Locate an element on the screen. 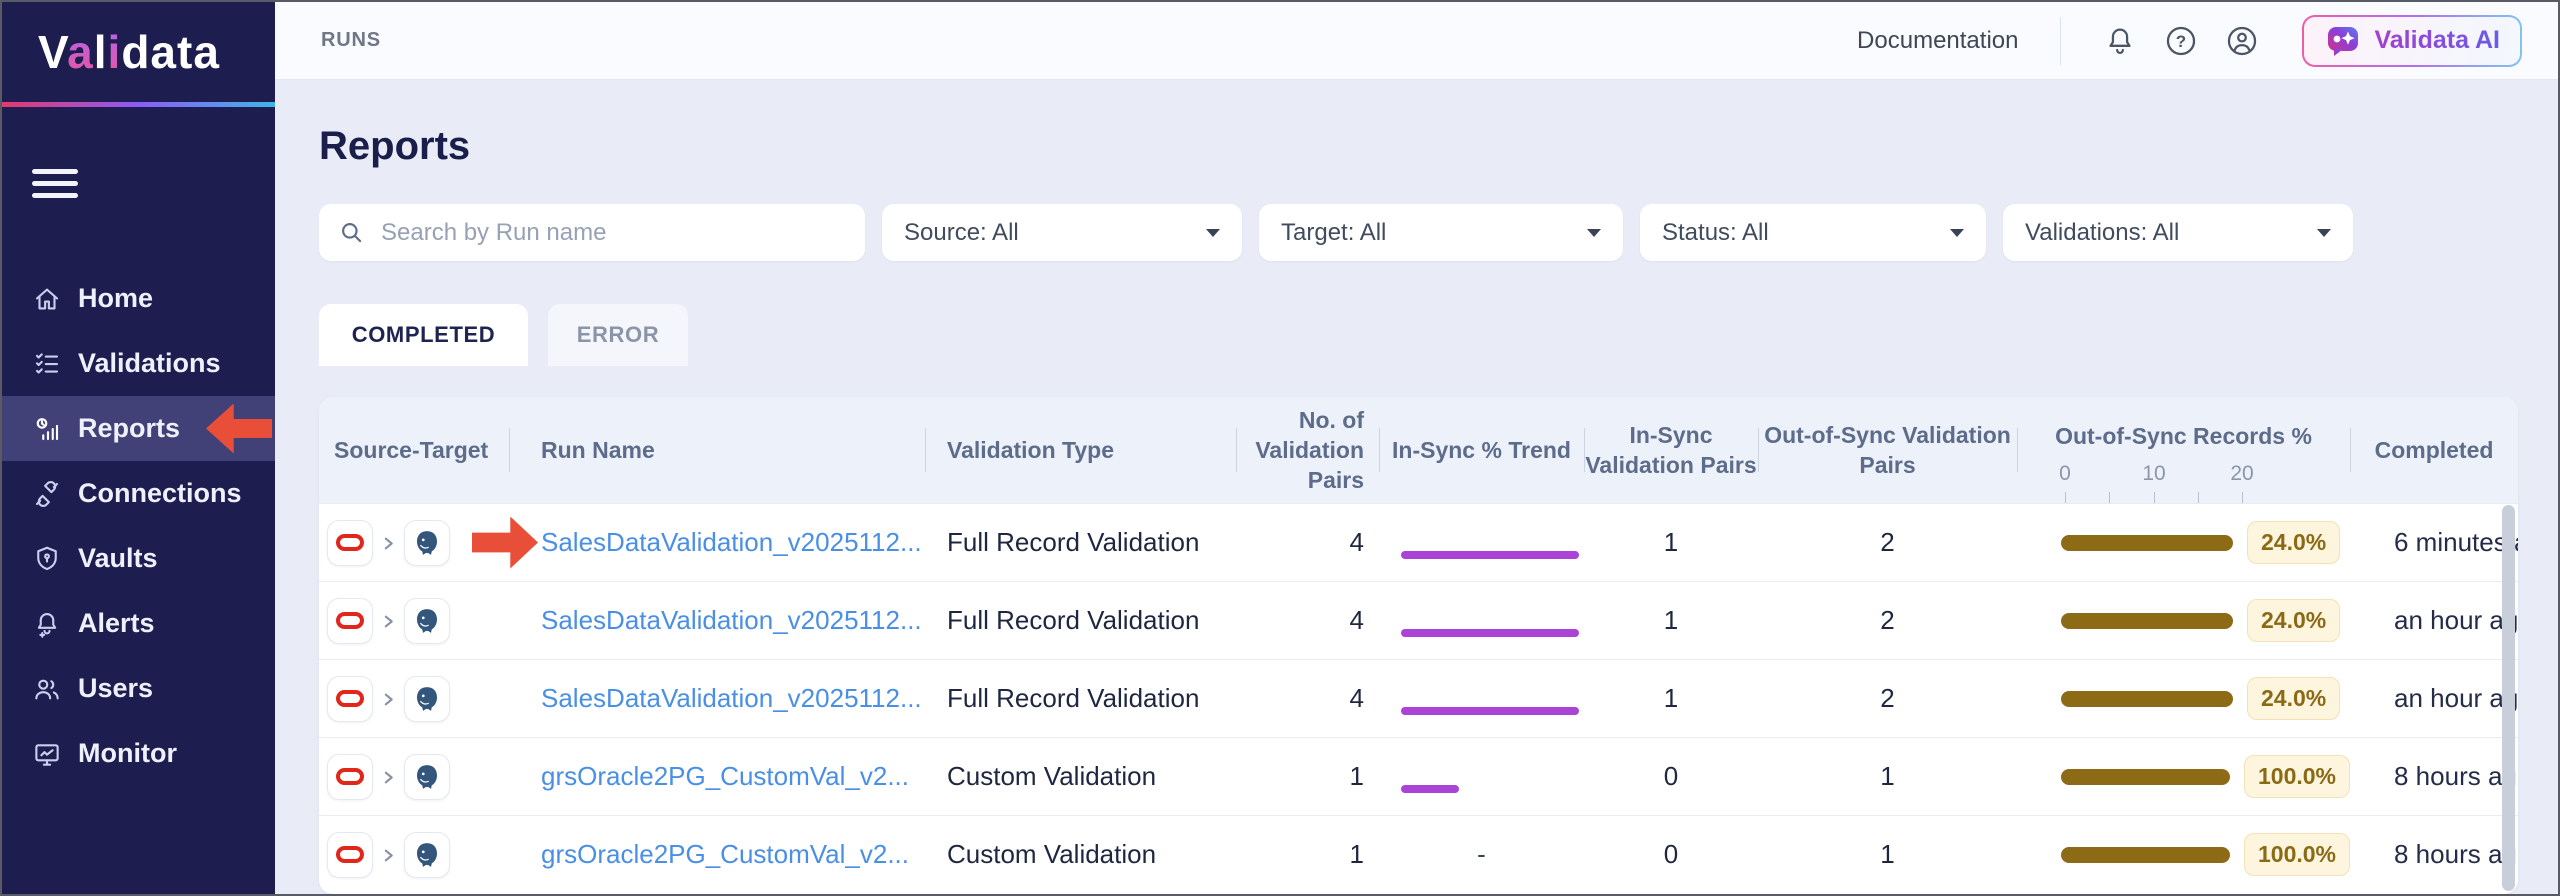  sidebar-item-label: Monitor is located at coordinates (127, 753).